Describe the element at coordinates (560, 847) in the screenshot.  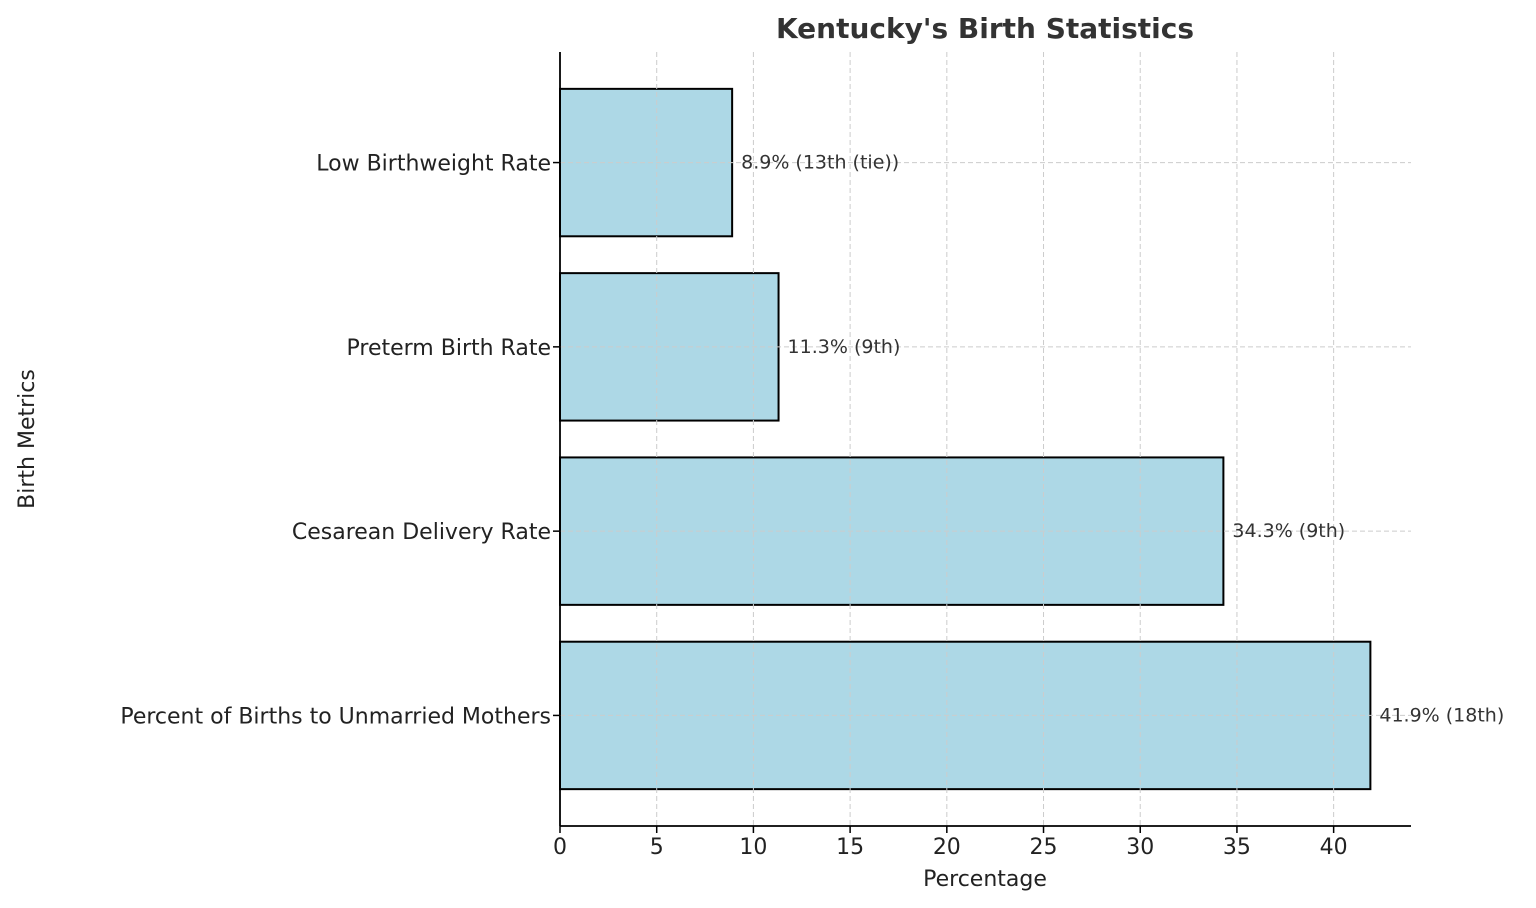
I see `x-tick-label: 0` at that location.